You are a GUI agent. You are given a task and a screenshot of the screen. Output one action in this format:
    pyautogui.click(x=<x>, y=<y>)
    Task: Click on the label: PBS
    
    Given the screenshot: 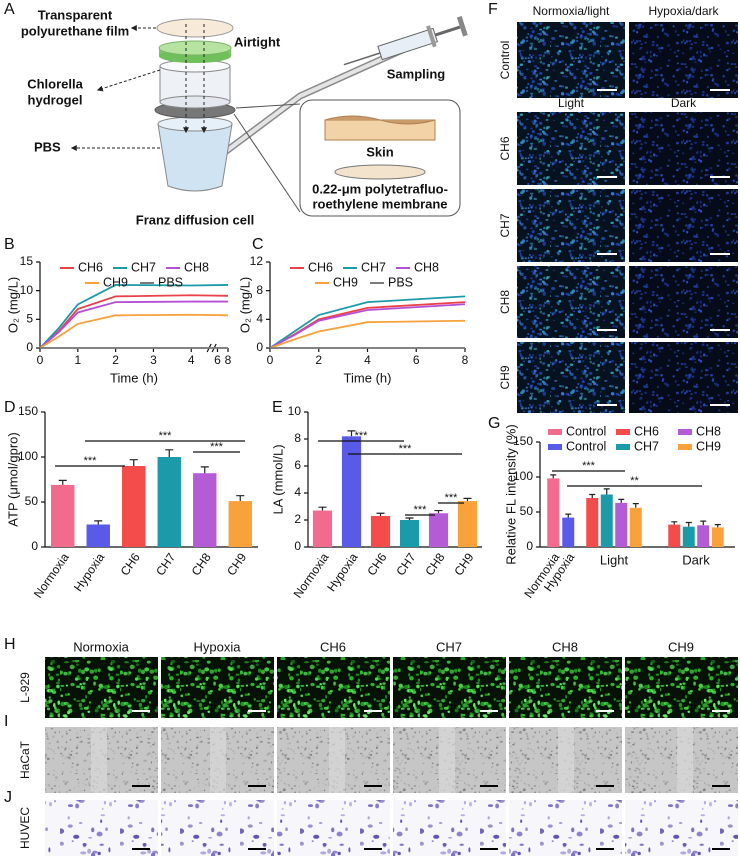 What is the action you would take?
    pyautogui.click(x=47, y=146)
    